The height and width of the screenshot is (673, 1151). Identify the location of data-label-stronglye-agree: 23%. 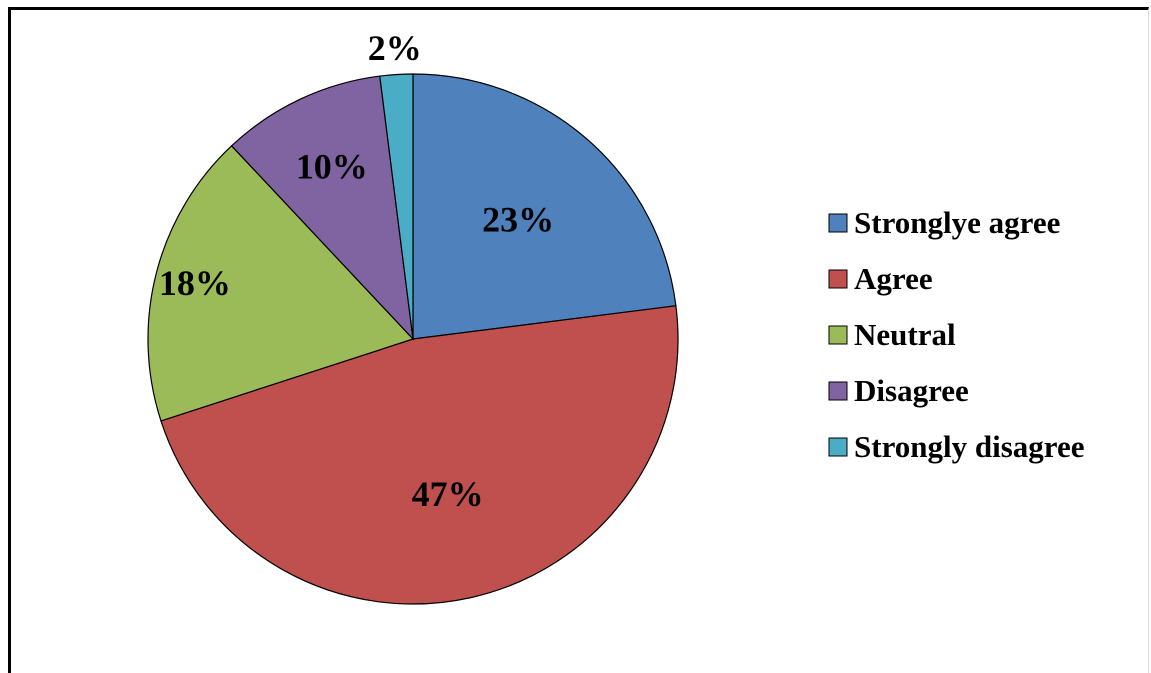
(518, 220).